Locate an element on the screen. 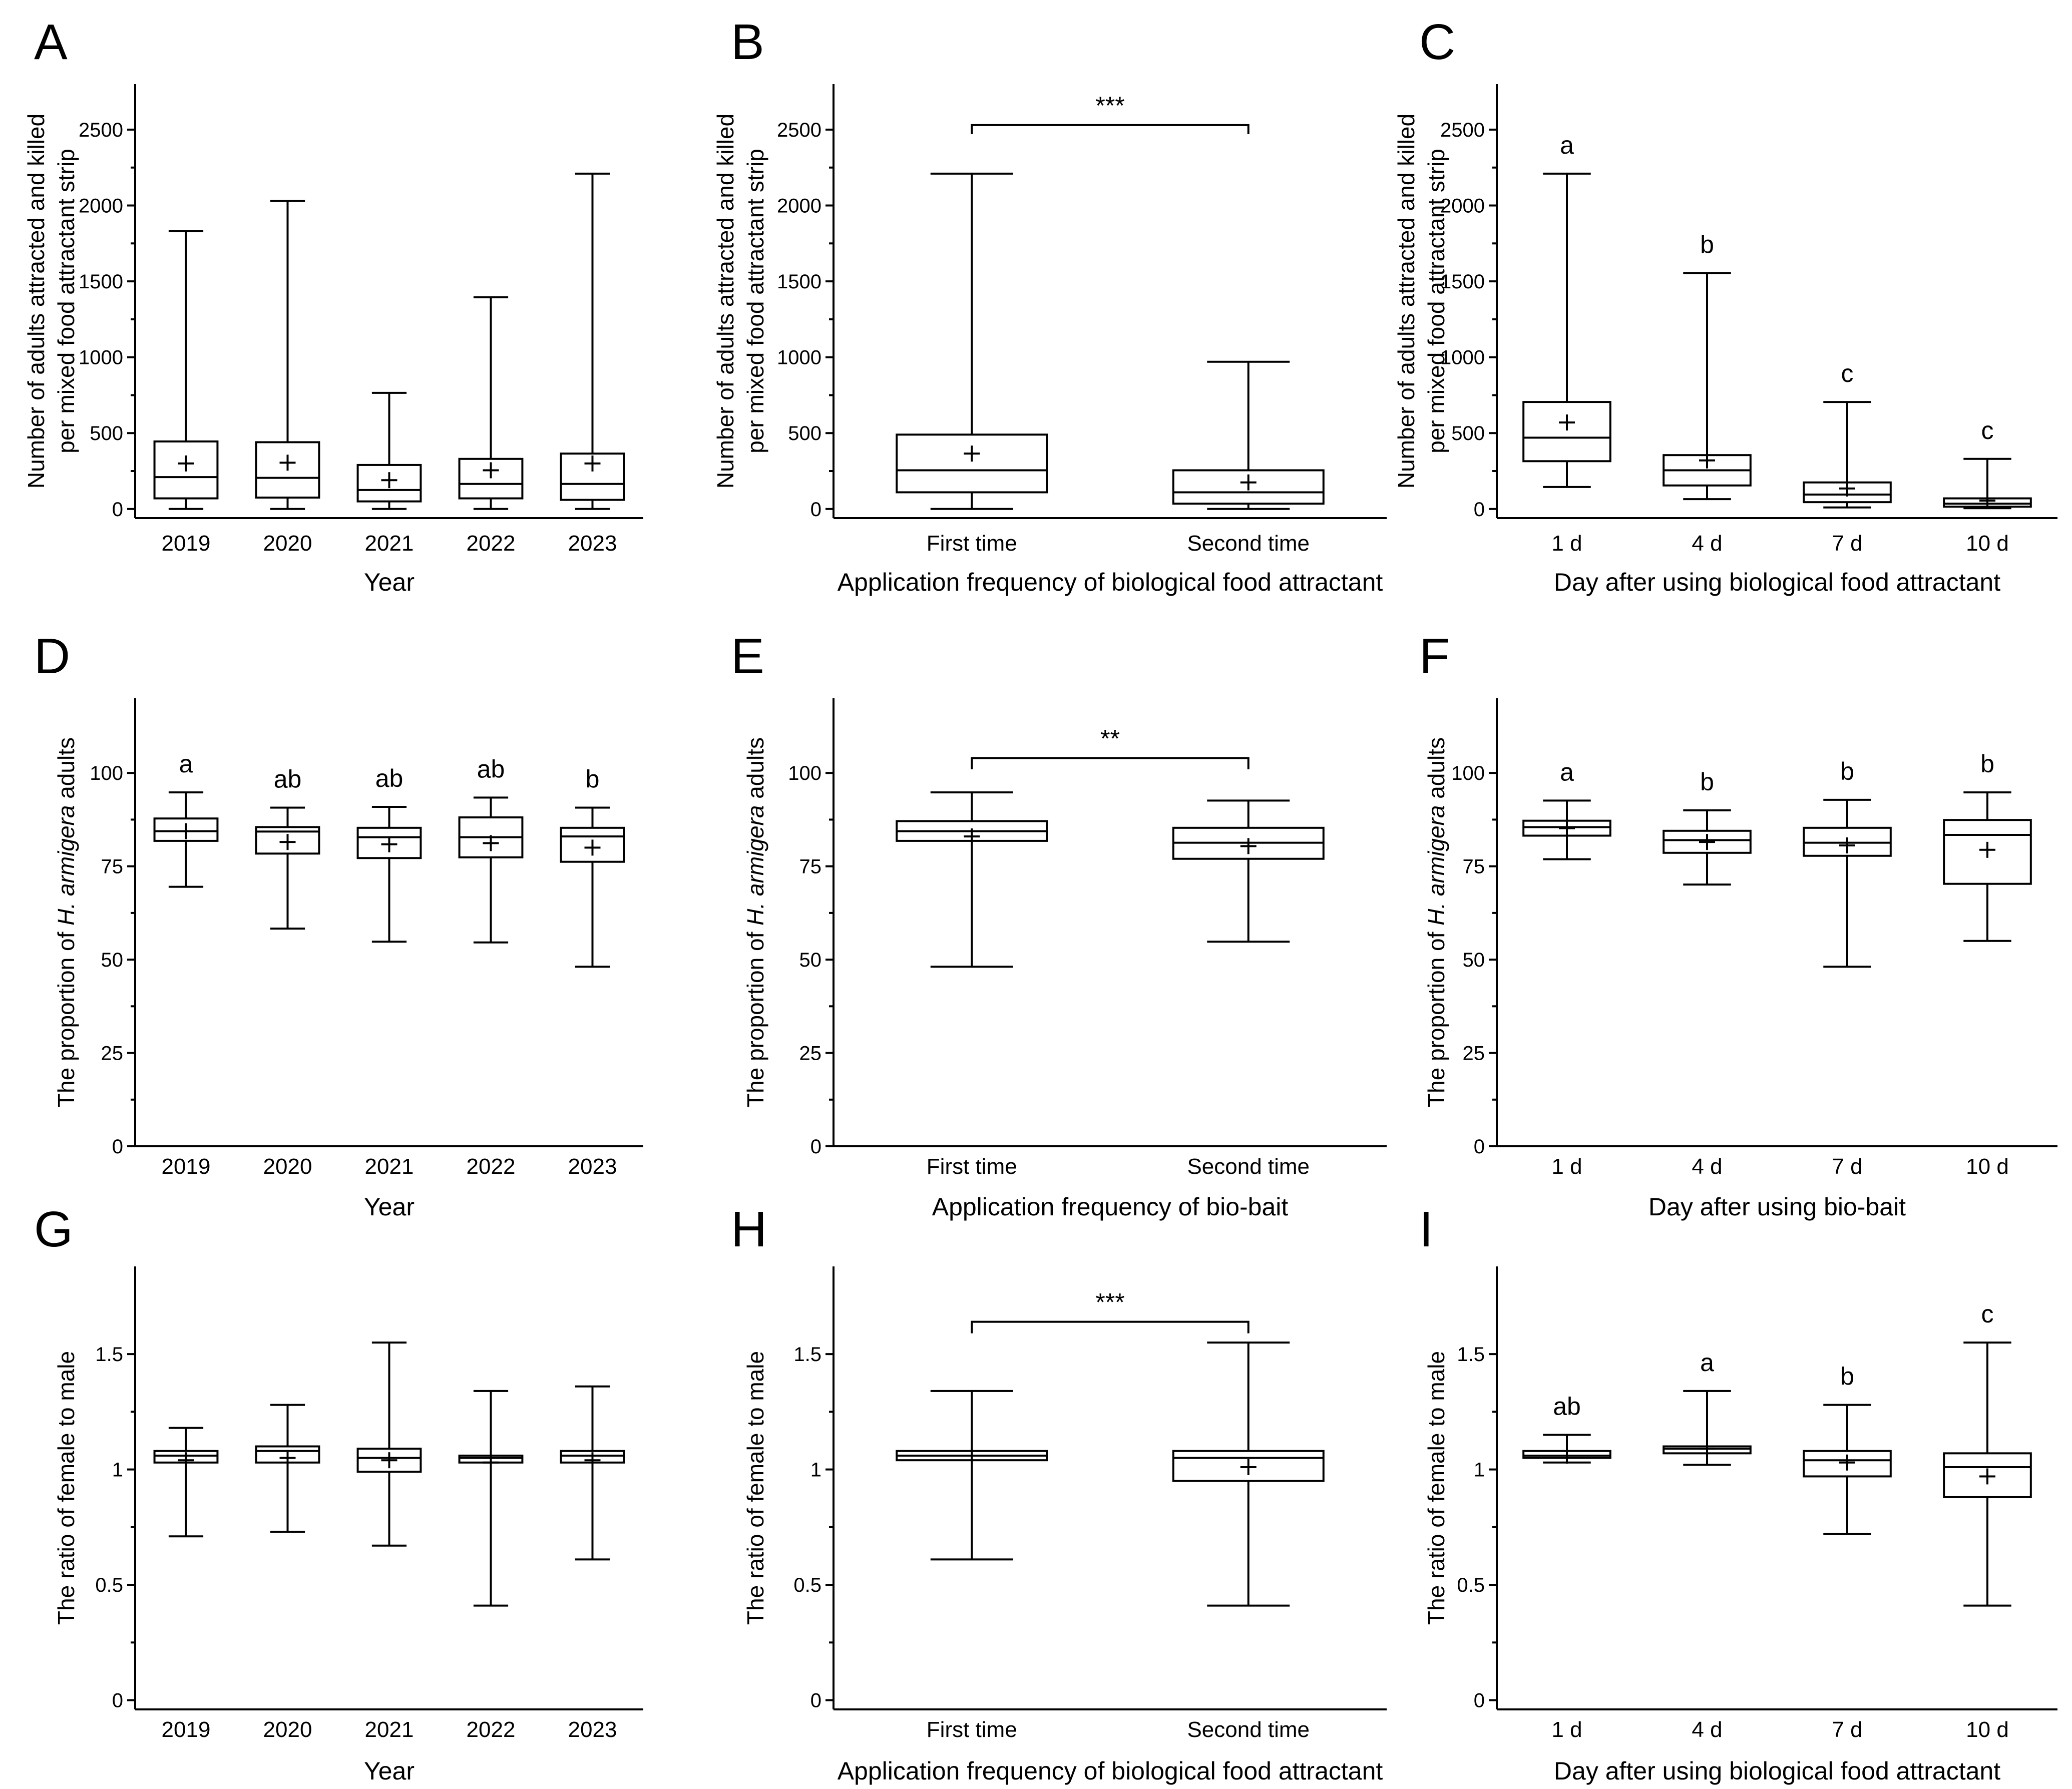  significance-letter: c is located at coordinates (1847, 373).